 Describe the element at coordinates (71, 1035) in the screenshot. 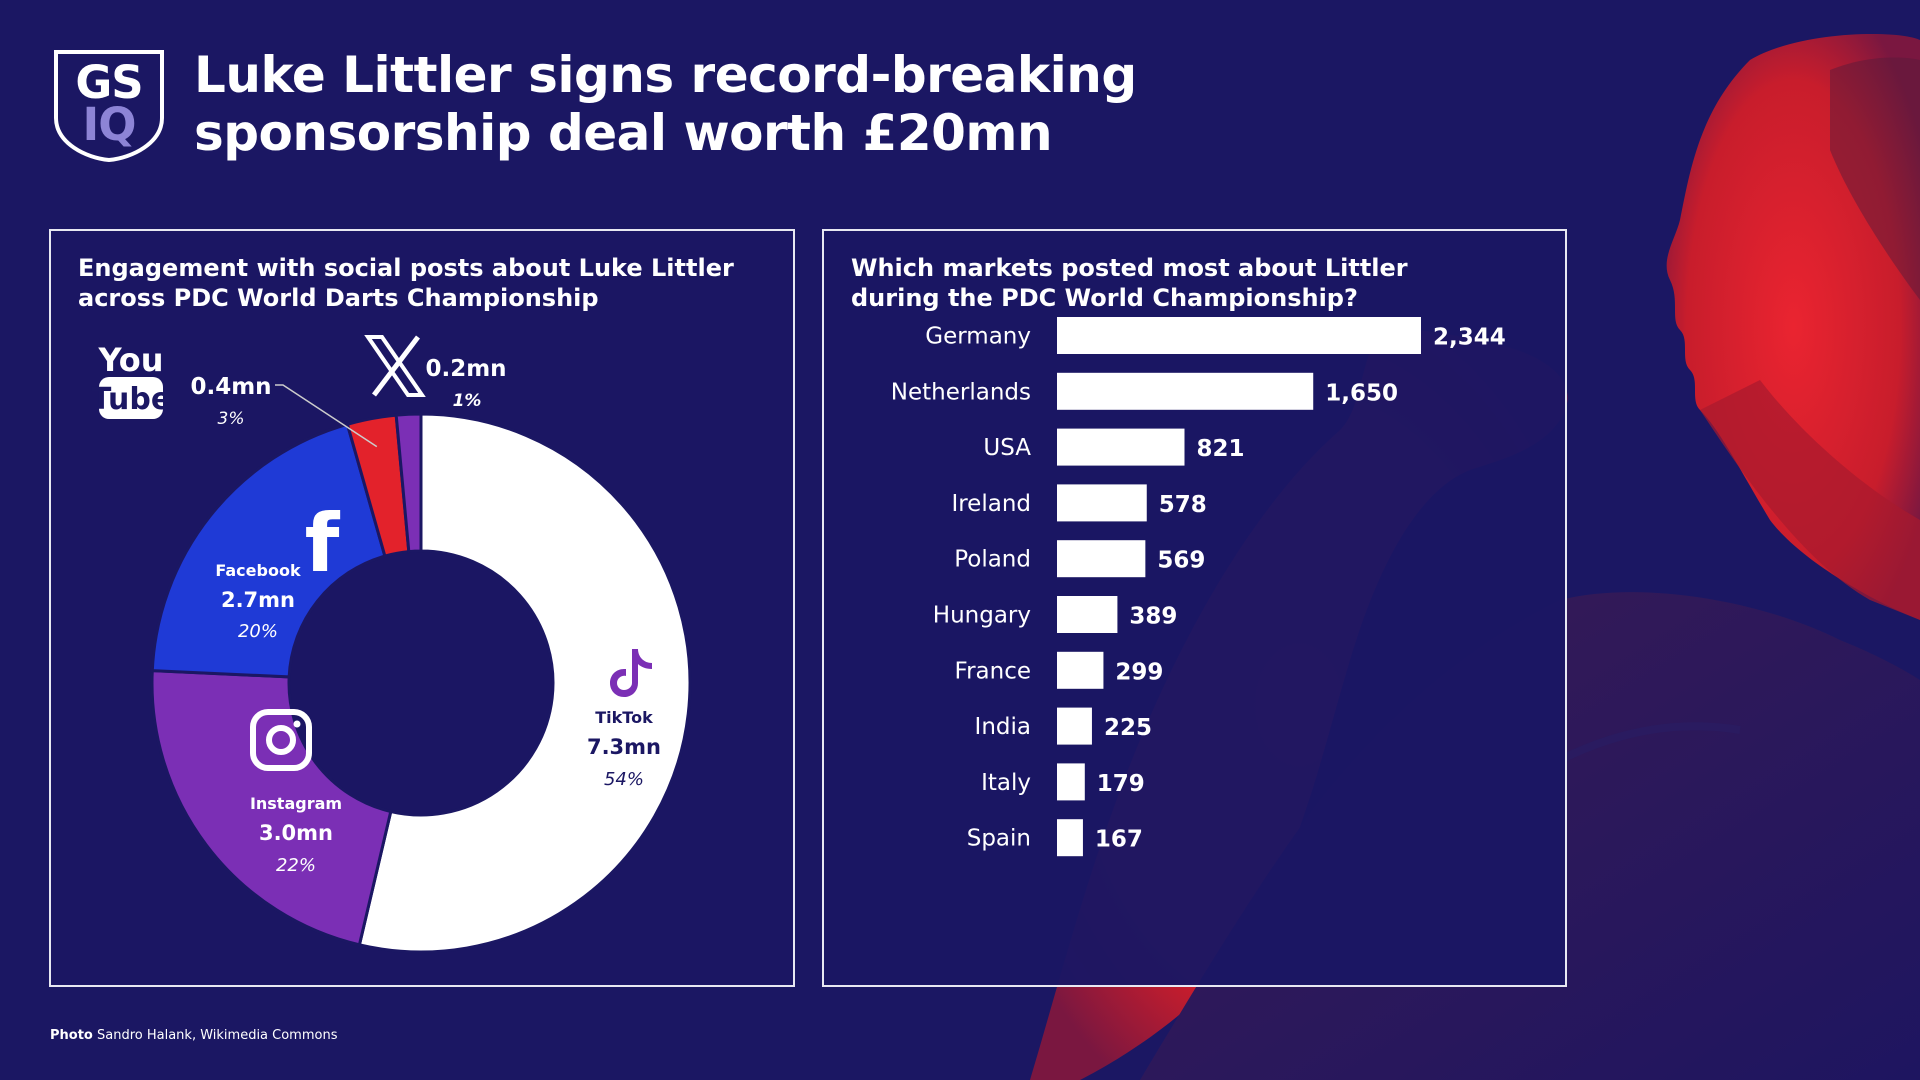

I see `photo-credit-label: Photo` at that location.